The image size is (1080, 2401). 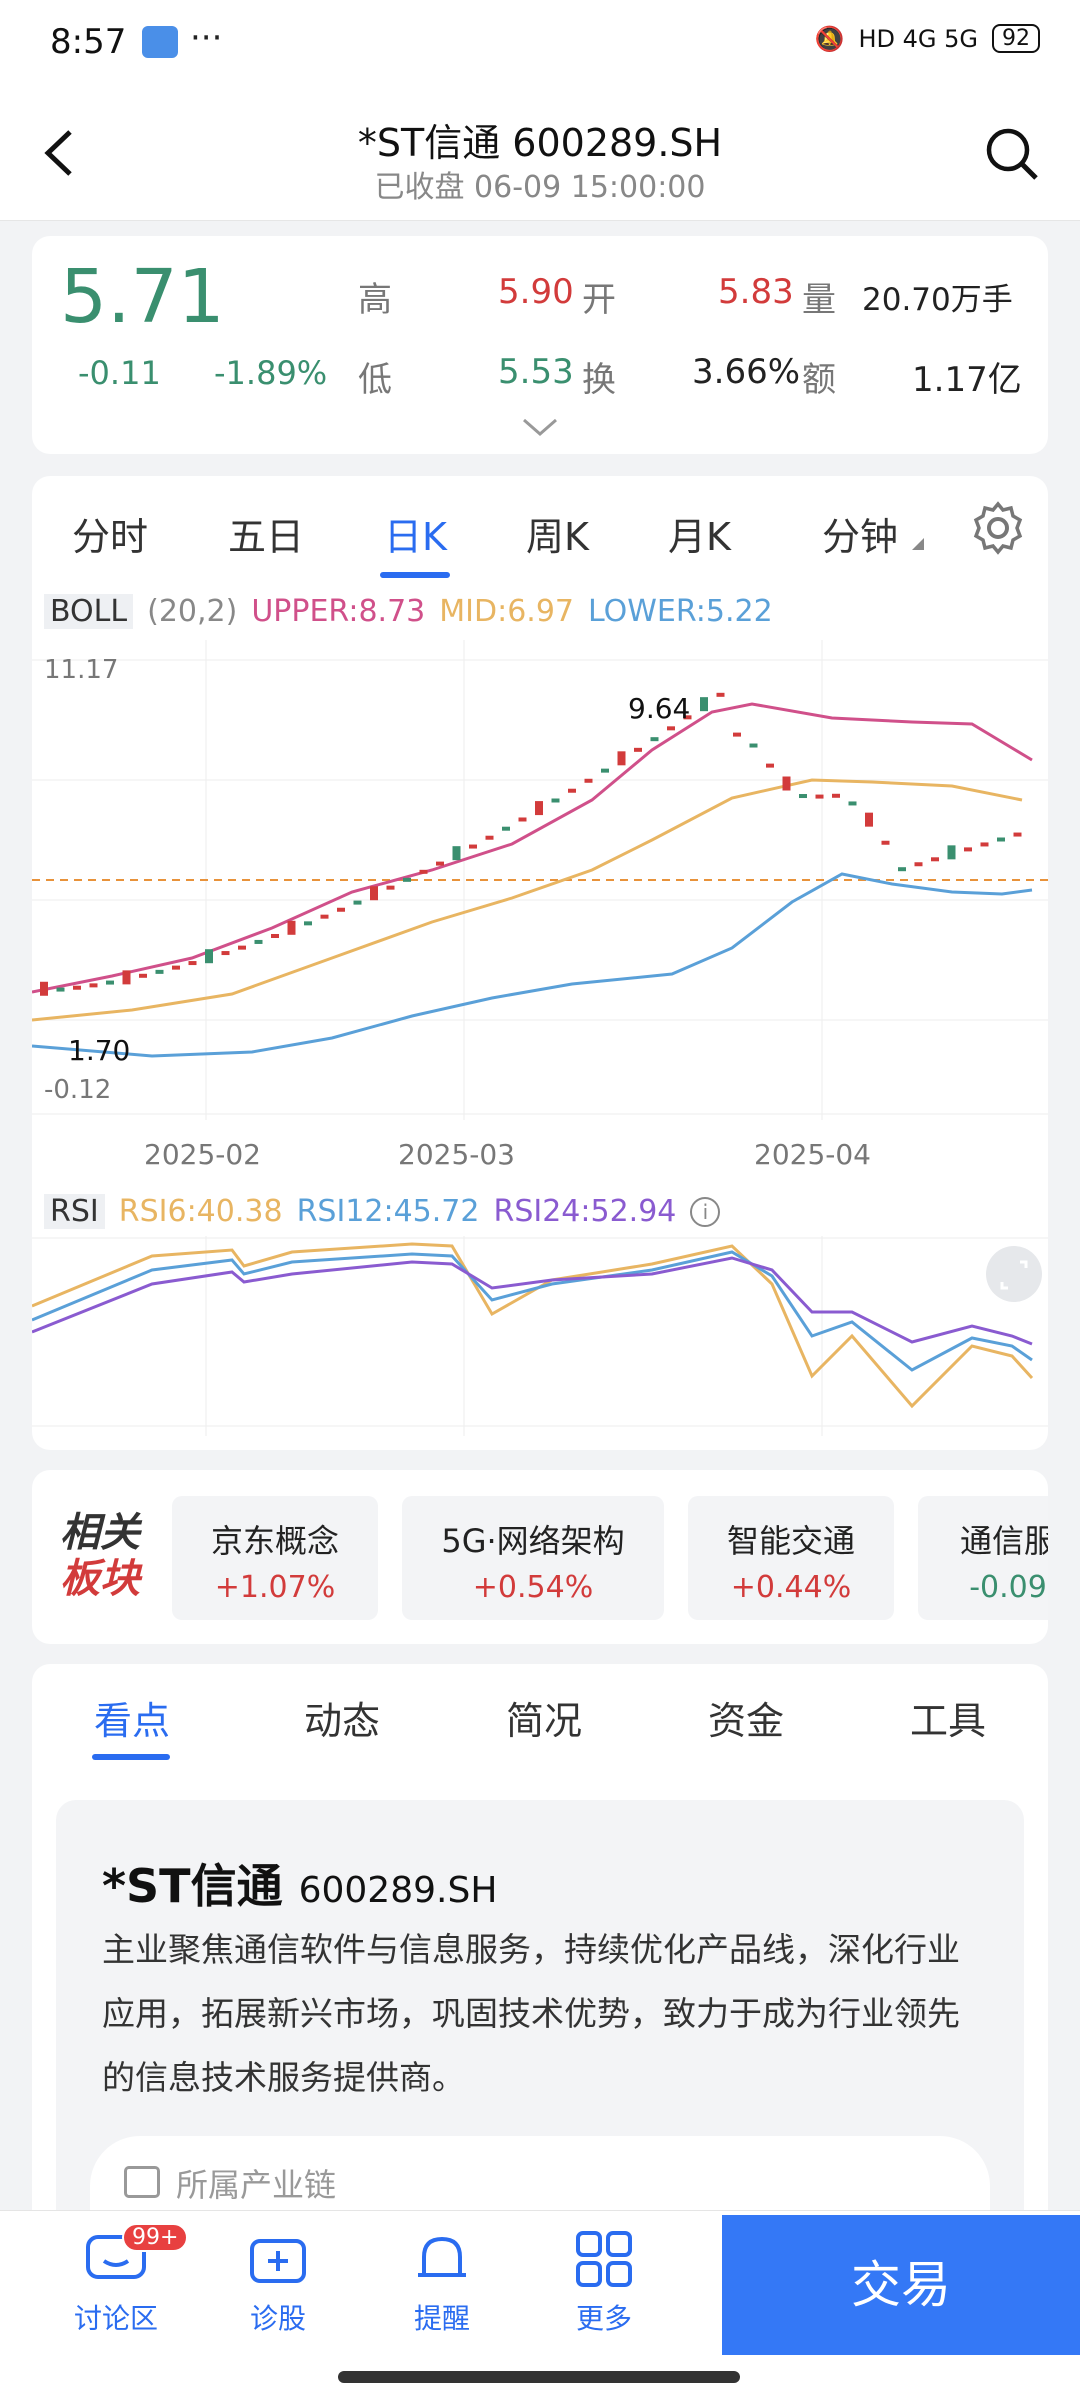 I want to click on tab-five-day: 五日, so click(x=266, y=537).